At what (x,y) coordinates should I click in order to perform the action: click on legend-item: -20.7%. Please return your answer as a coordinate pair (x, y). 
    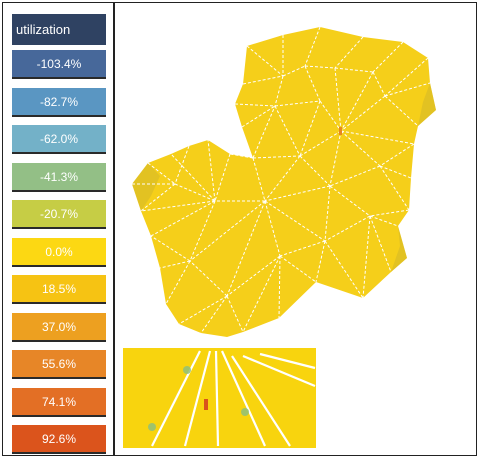
    Looking at the image, I should click on (59, 214).